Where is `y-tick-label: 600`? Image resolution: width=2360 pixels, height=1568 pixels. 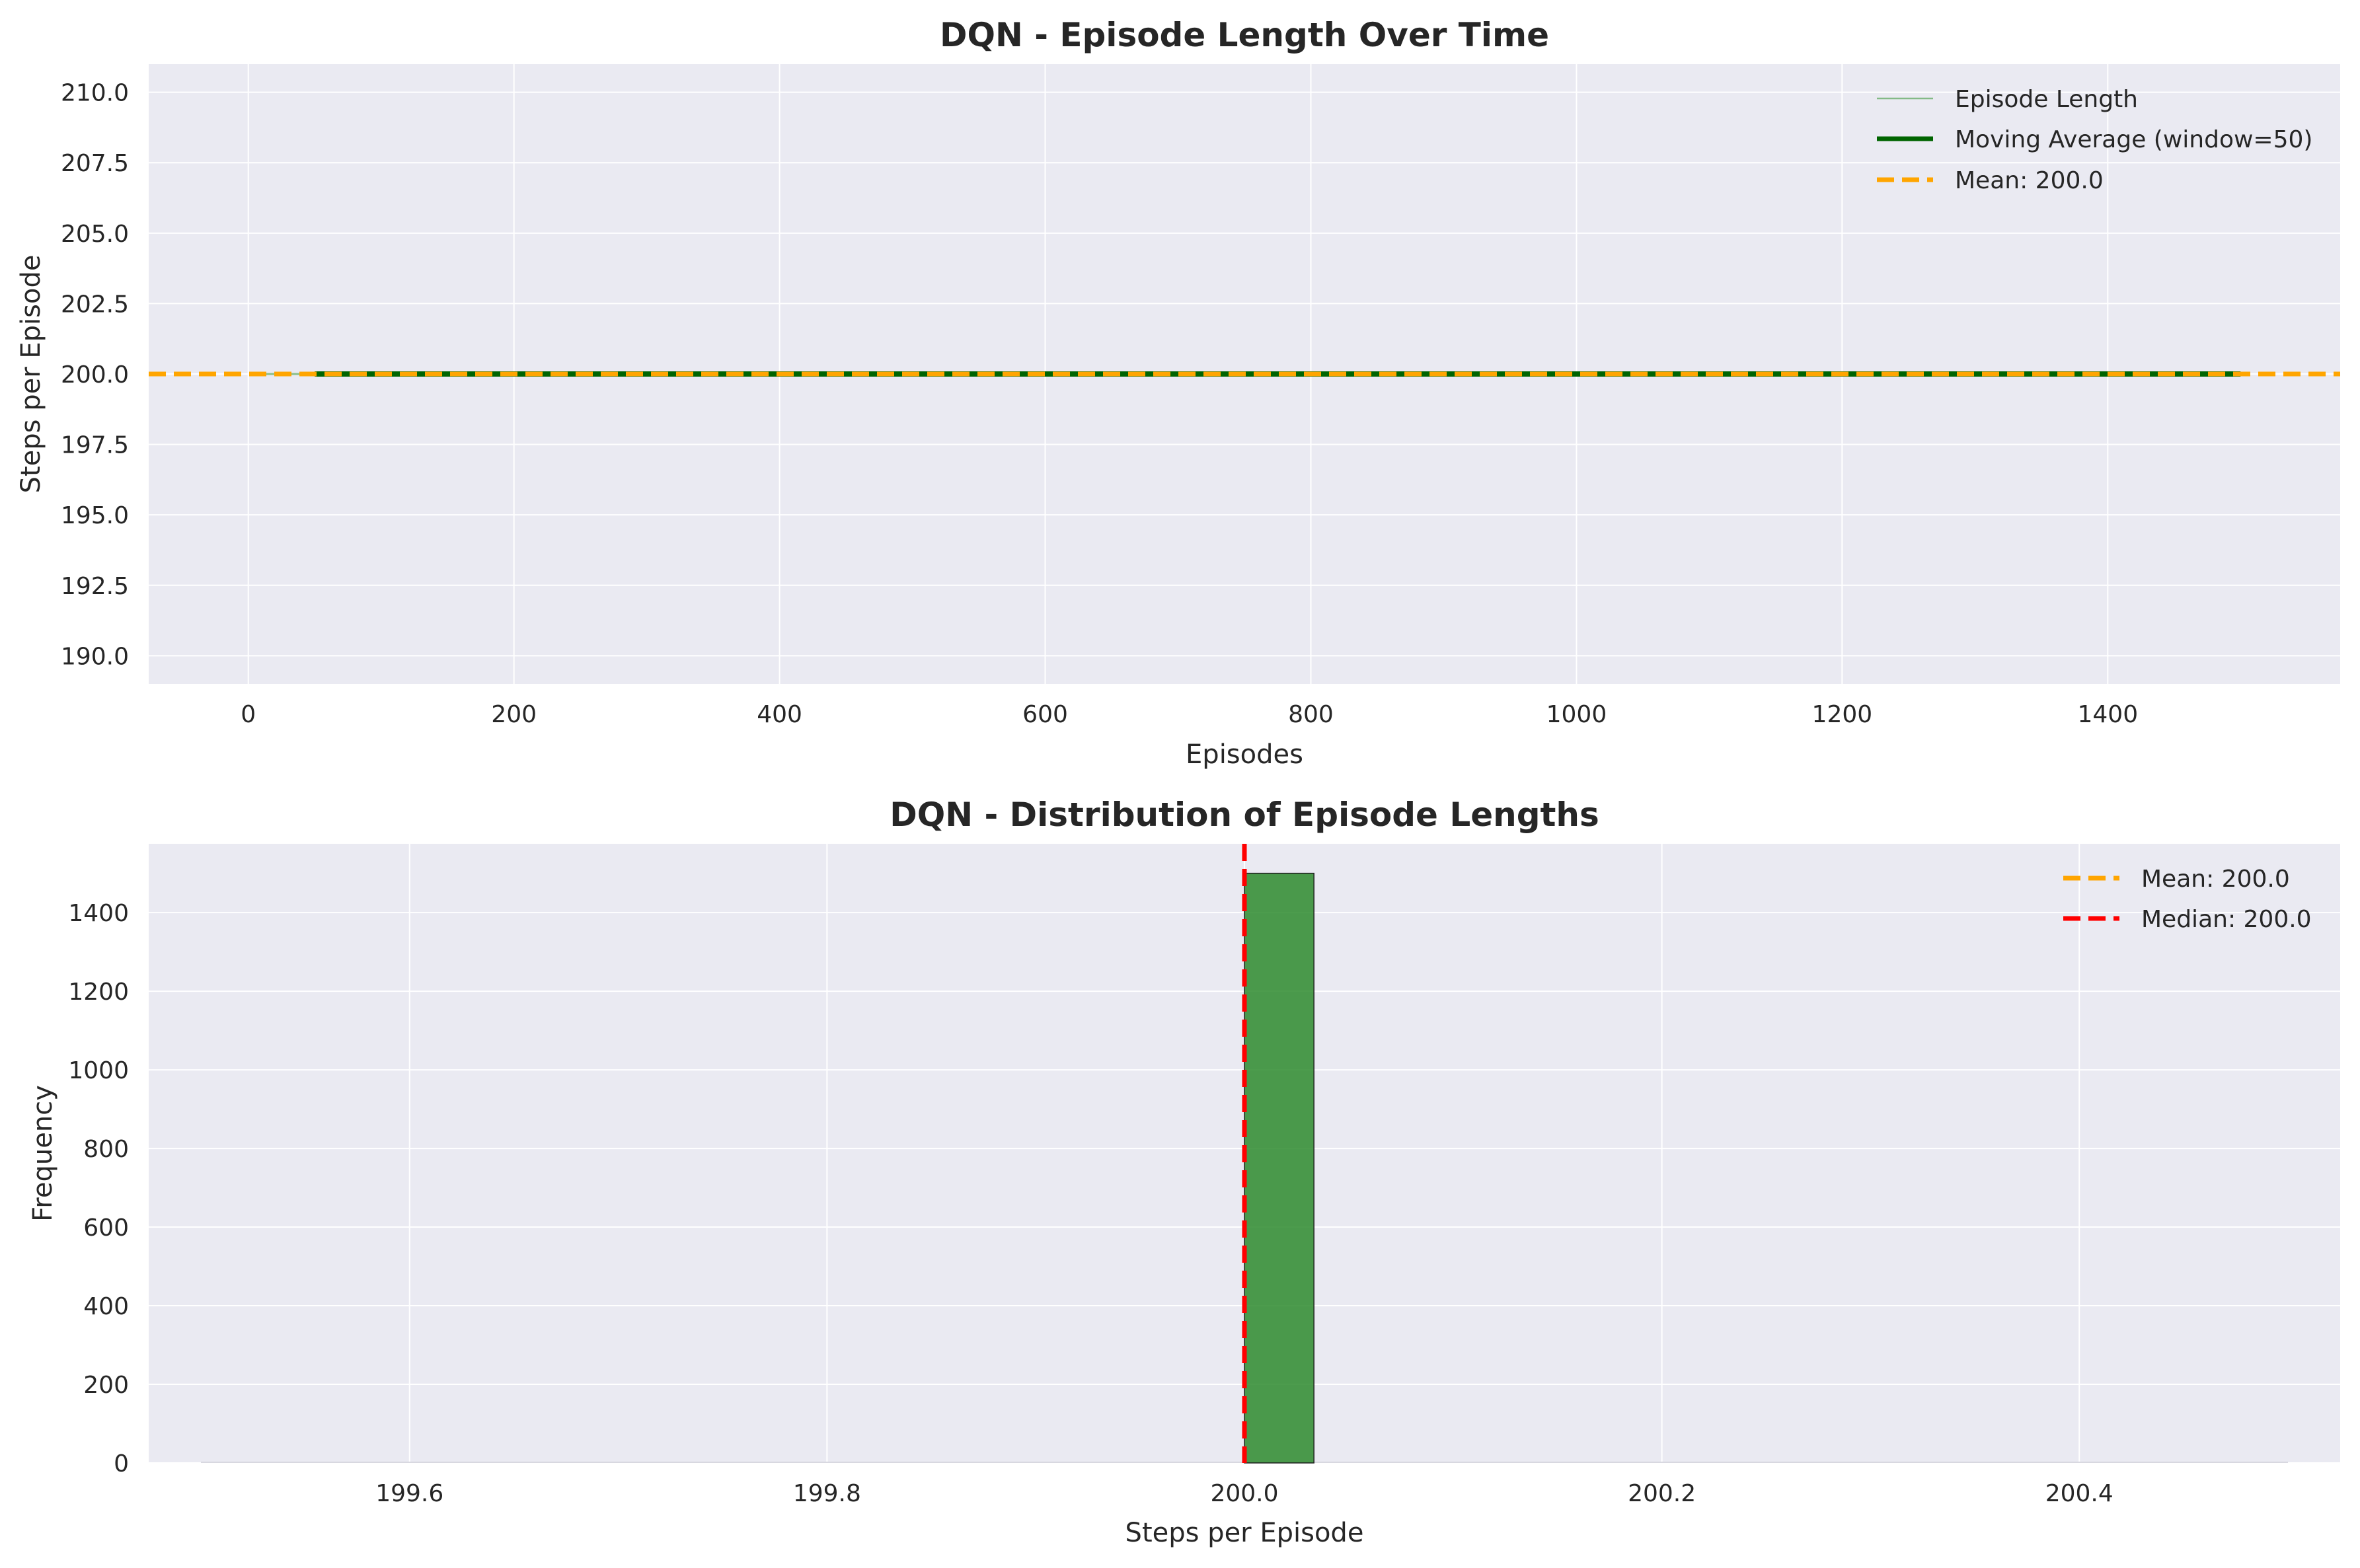
y-tick-label: 600 is located at coordinates (106, 1228).